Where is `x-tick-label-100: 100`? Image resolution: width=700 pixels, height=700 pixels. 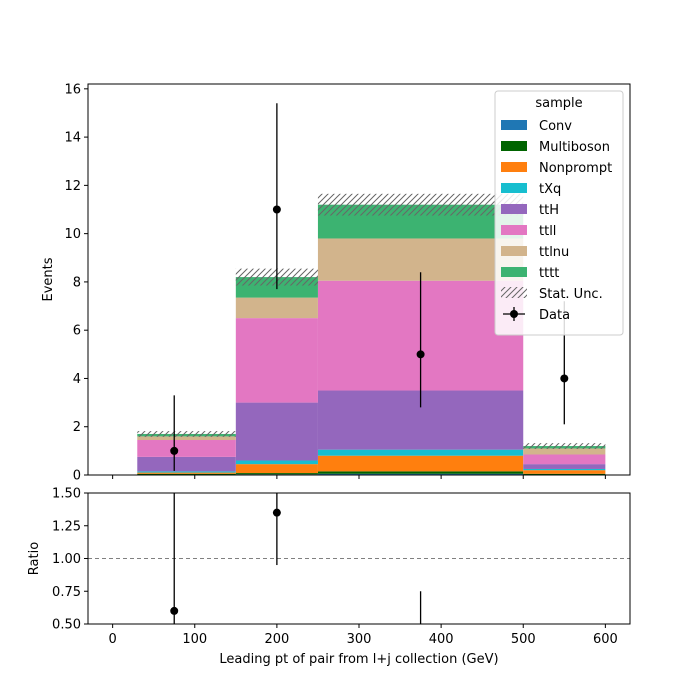 x-tick-label-100: 100 is located at coordinates (194, 639).